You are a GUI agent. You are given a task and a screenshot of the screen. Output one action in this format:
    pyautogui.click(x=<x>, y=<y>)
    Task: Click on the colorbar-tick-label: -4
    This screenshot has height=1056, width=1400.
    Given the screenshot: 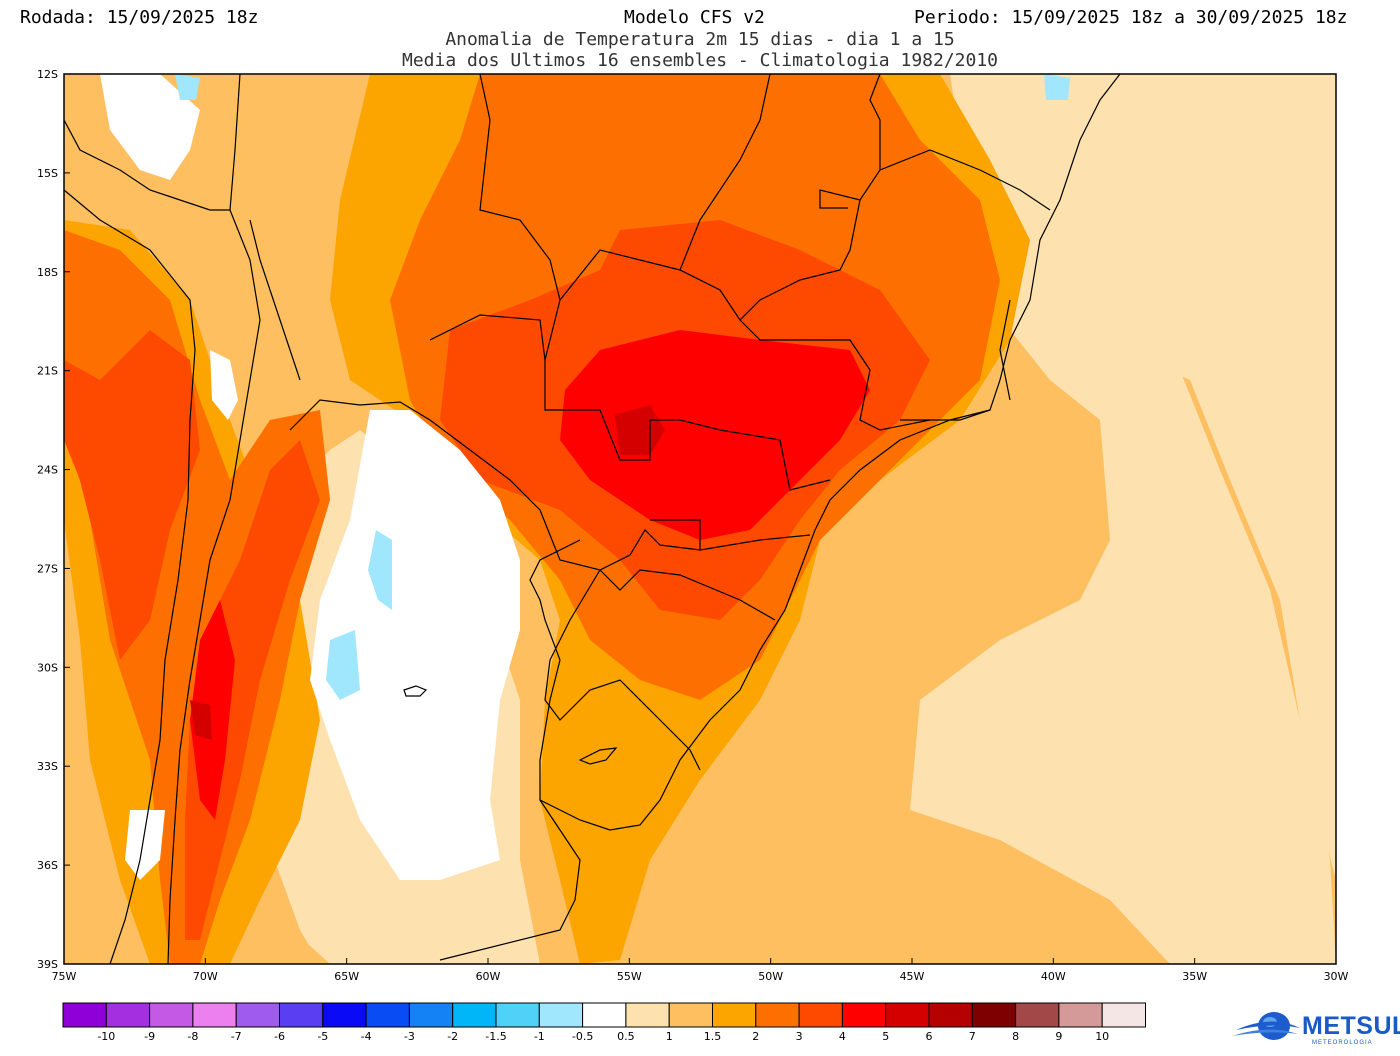 What is the action you would take?
    pyautogui.click(x=366, y=1036)
    